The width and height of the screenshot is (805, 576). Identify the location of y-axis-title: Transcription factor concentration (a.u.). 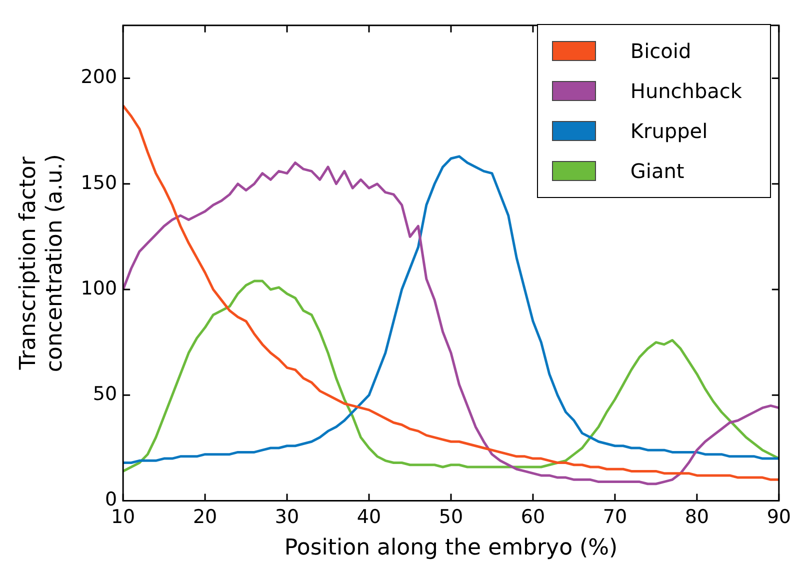
(42, 263).